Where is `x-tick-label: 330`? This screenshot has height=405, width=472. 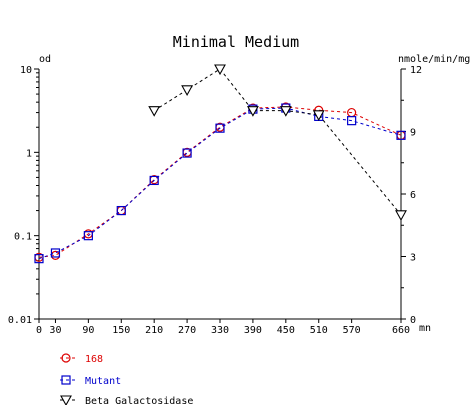
x-tick-label: 330 is located at coordinates (220, 330).